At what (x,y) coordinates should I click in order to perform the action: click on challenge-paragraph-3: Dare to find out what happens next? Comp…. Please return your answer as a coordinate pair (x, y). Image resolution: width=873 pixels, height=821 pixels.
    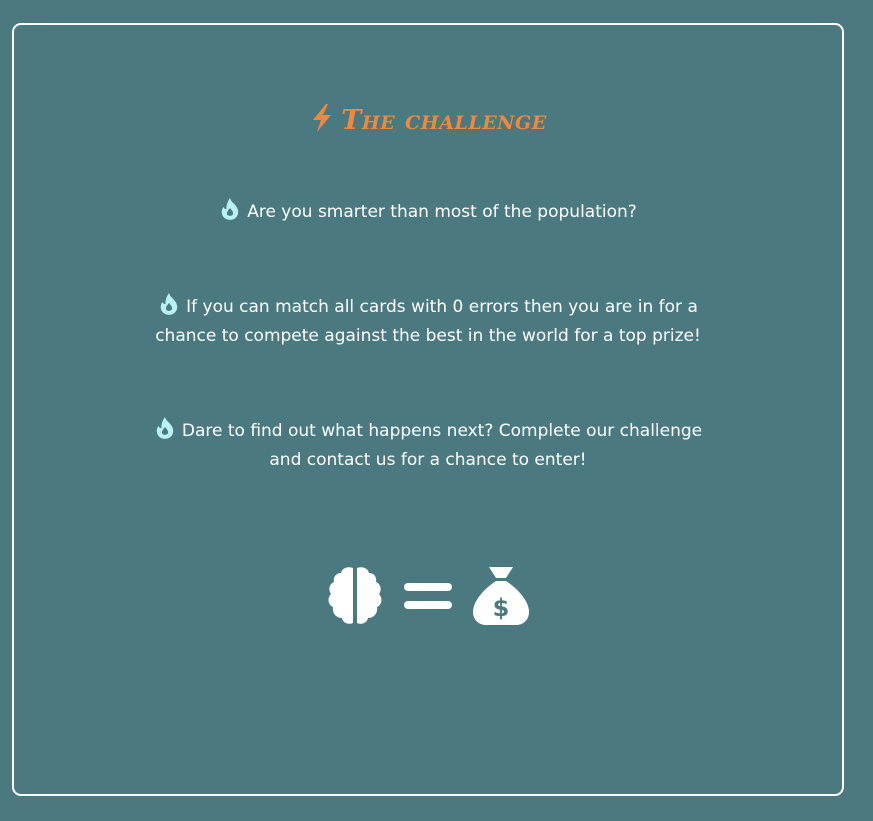
    Looking at the image, I should click on (428, 445).